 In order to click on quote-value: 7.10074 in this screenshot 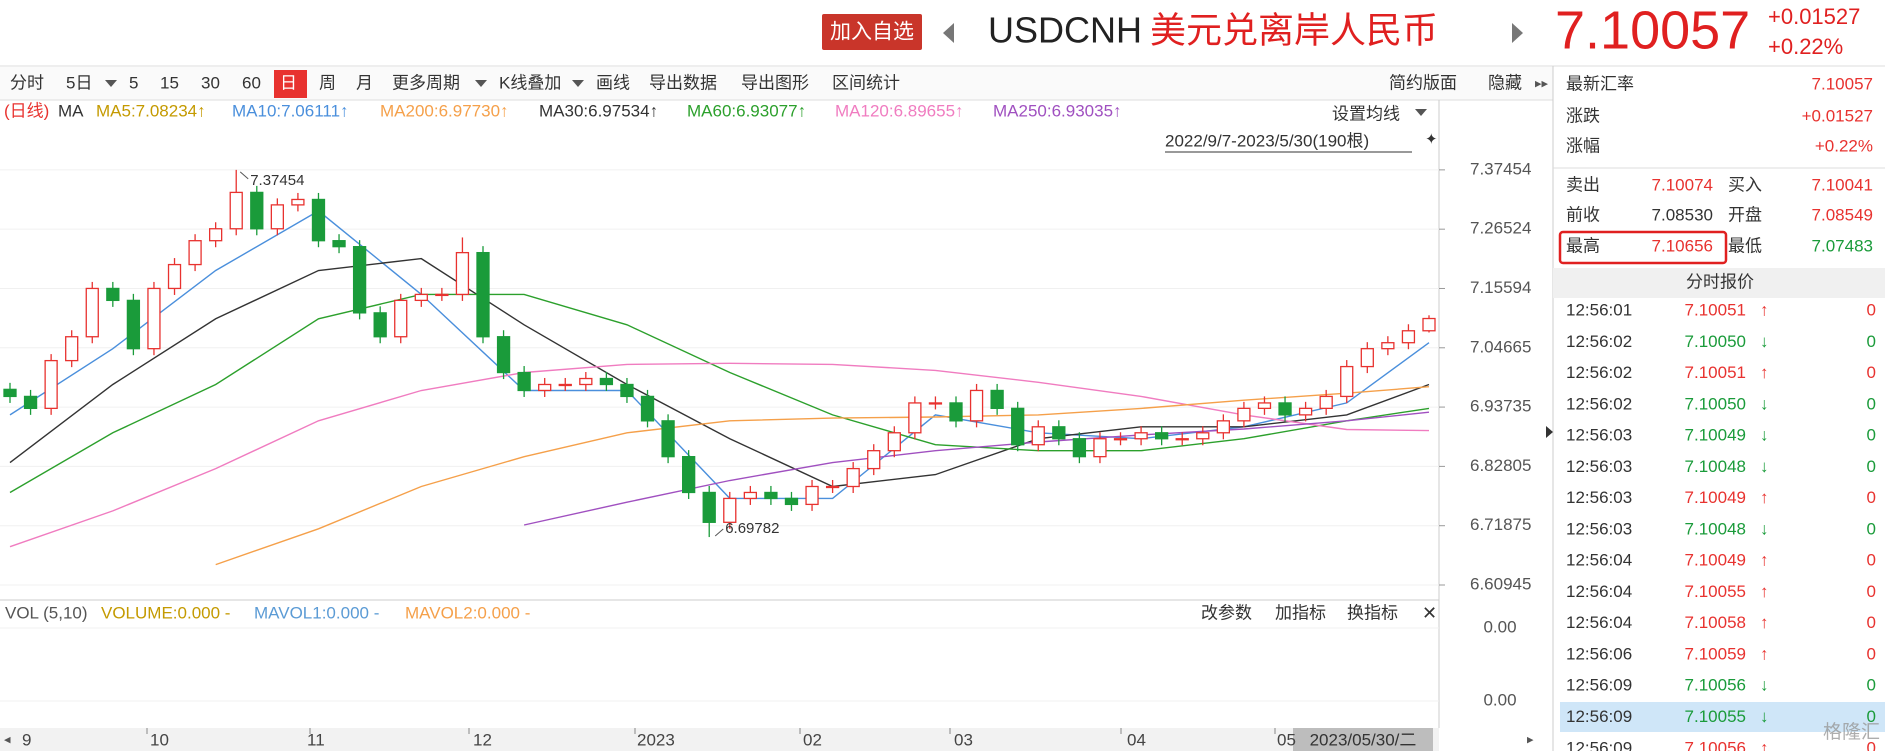, I will do `click(1682, 184)`.